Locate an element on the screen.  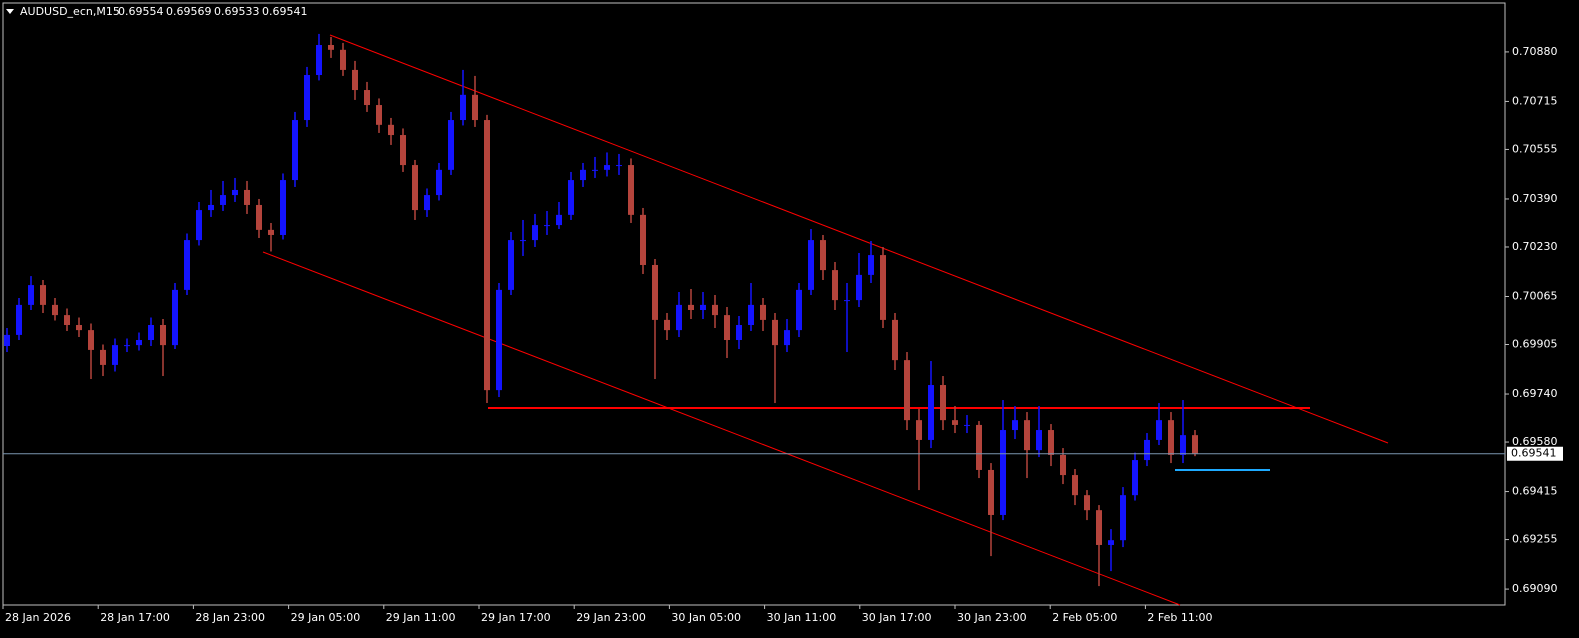
x-tick-label: 2 Feb 11:00 is located at coordinates (1179, 617).